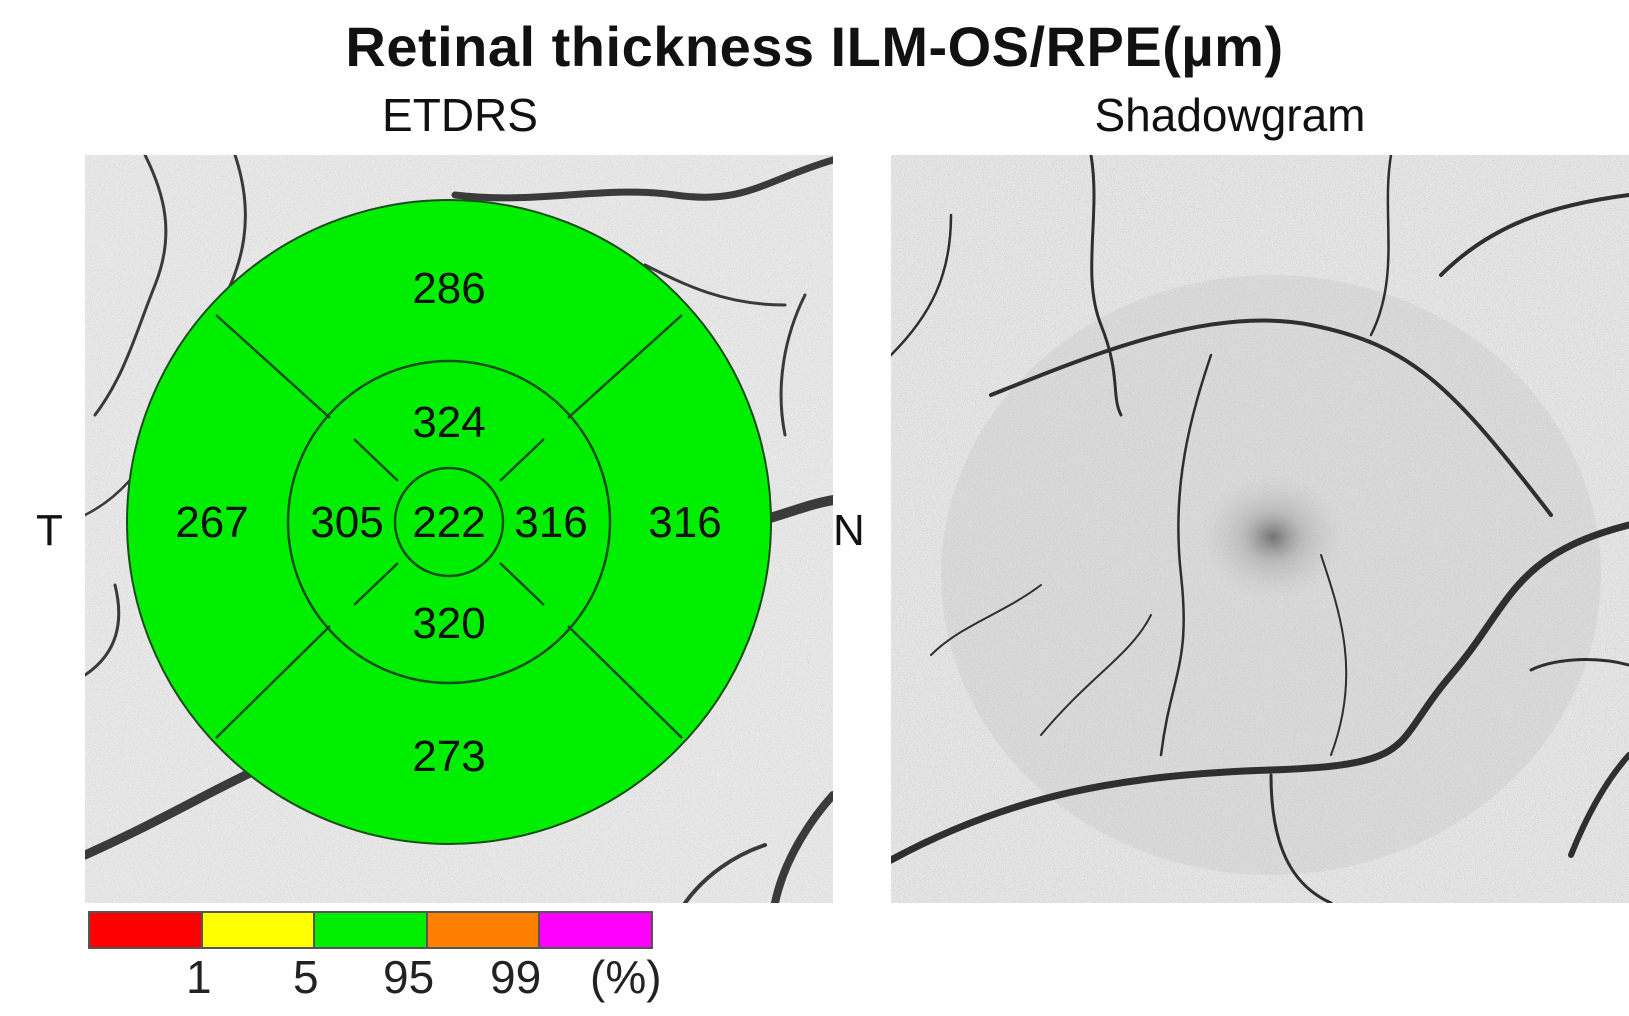 The width and height of the screenshot is (1629, 1016). What do you see at coordinates (550, 522) in the screenshot?
I see `etdrs-inner-nasal-value: 316` at bounding box center [550, 522].